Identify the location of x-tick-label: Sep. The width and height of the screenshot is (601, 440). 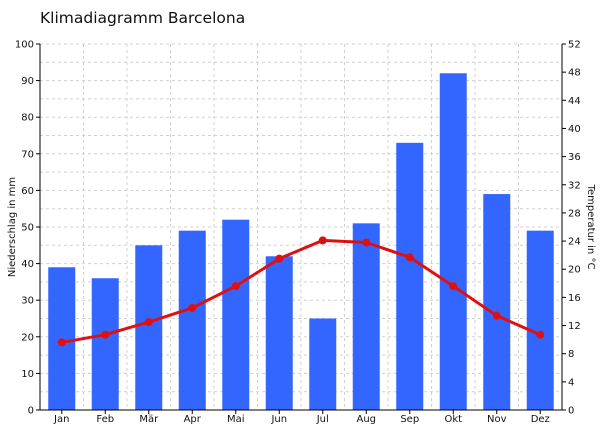
(409, 419).